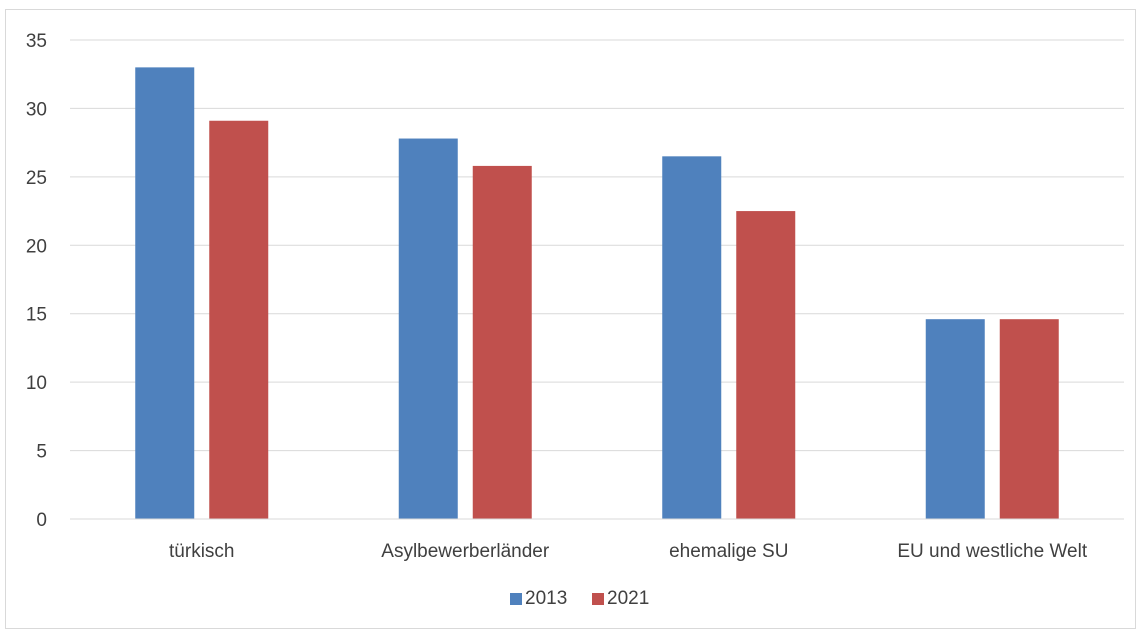 This screenshot has width=1143, height=634. What do you see at coordinates (579, 598) in the screenshot?
I see `legend: 2013 2021` at bounding box center [579, 598].